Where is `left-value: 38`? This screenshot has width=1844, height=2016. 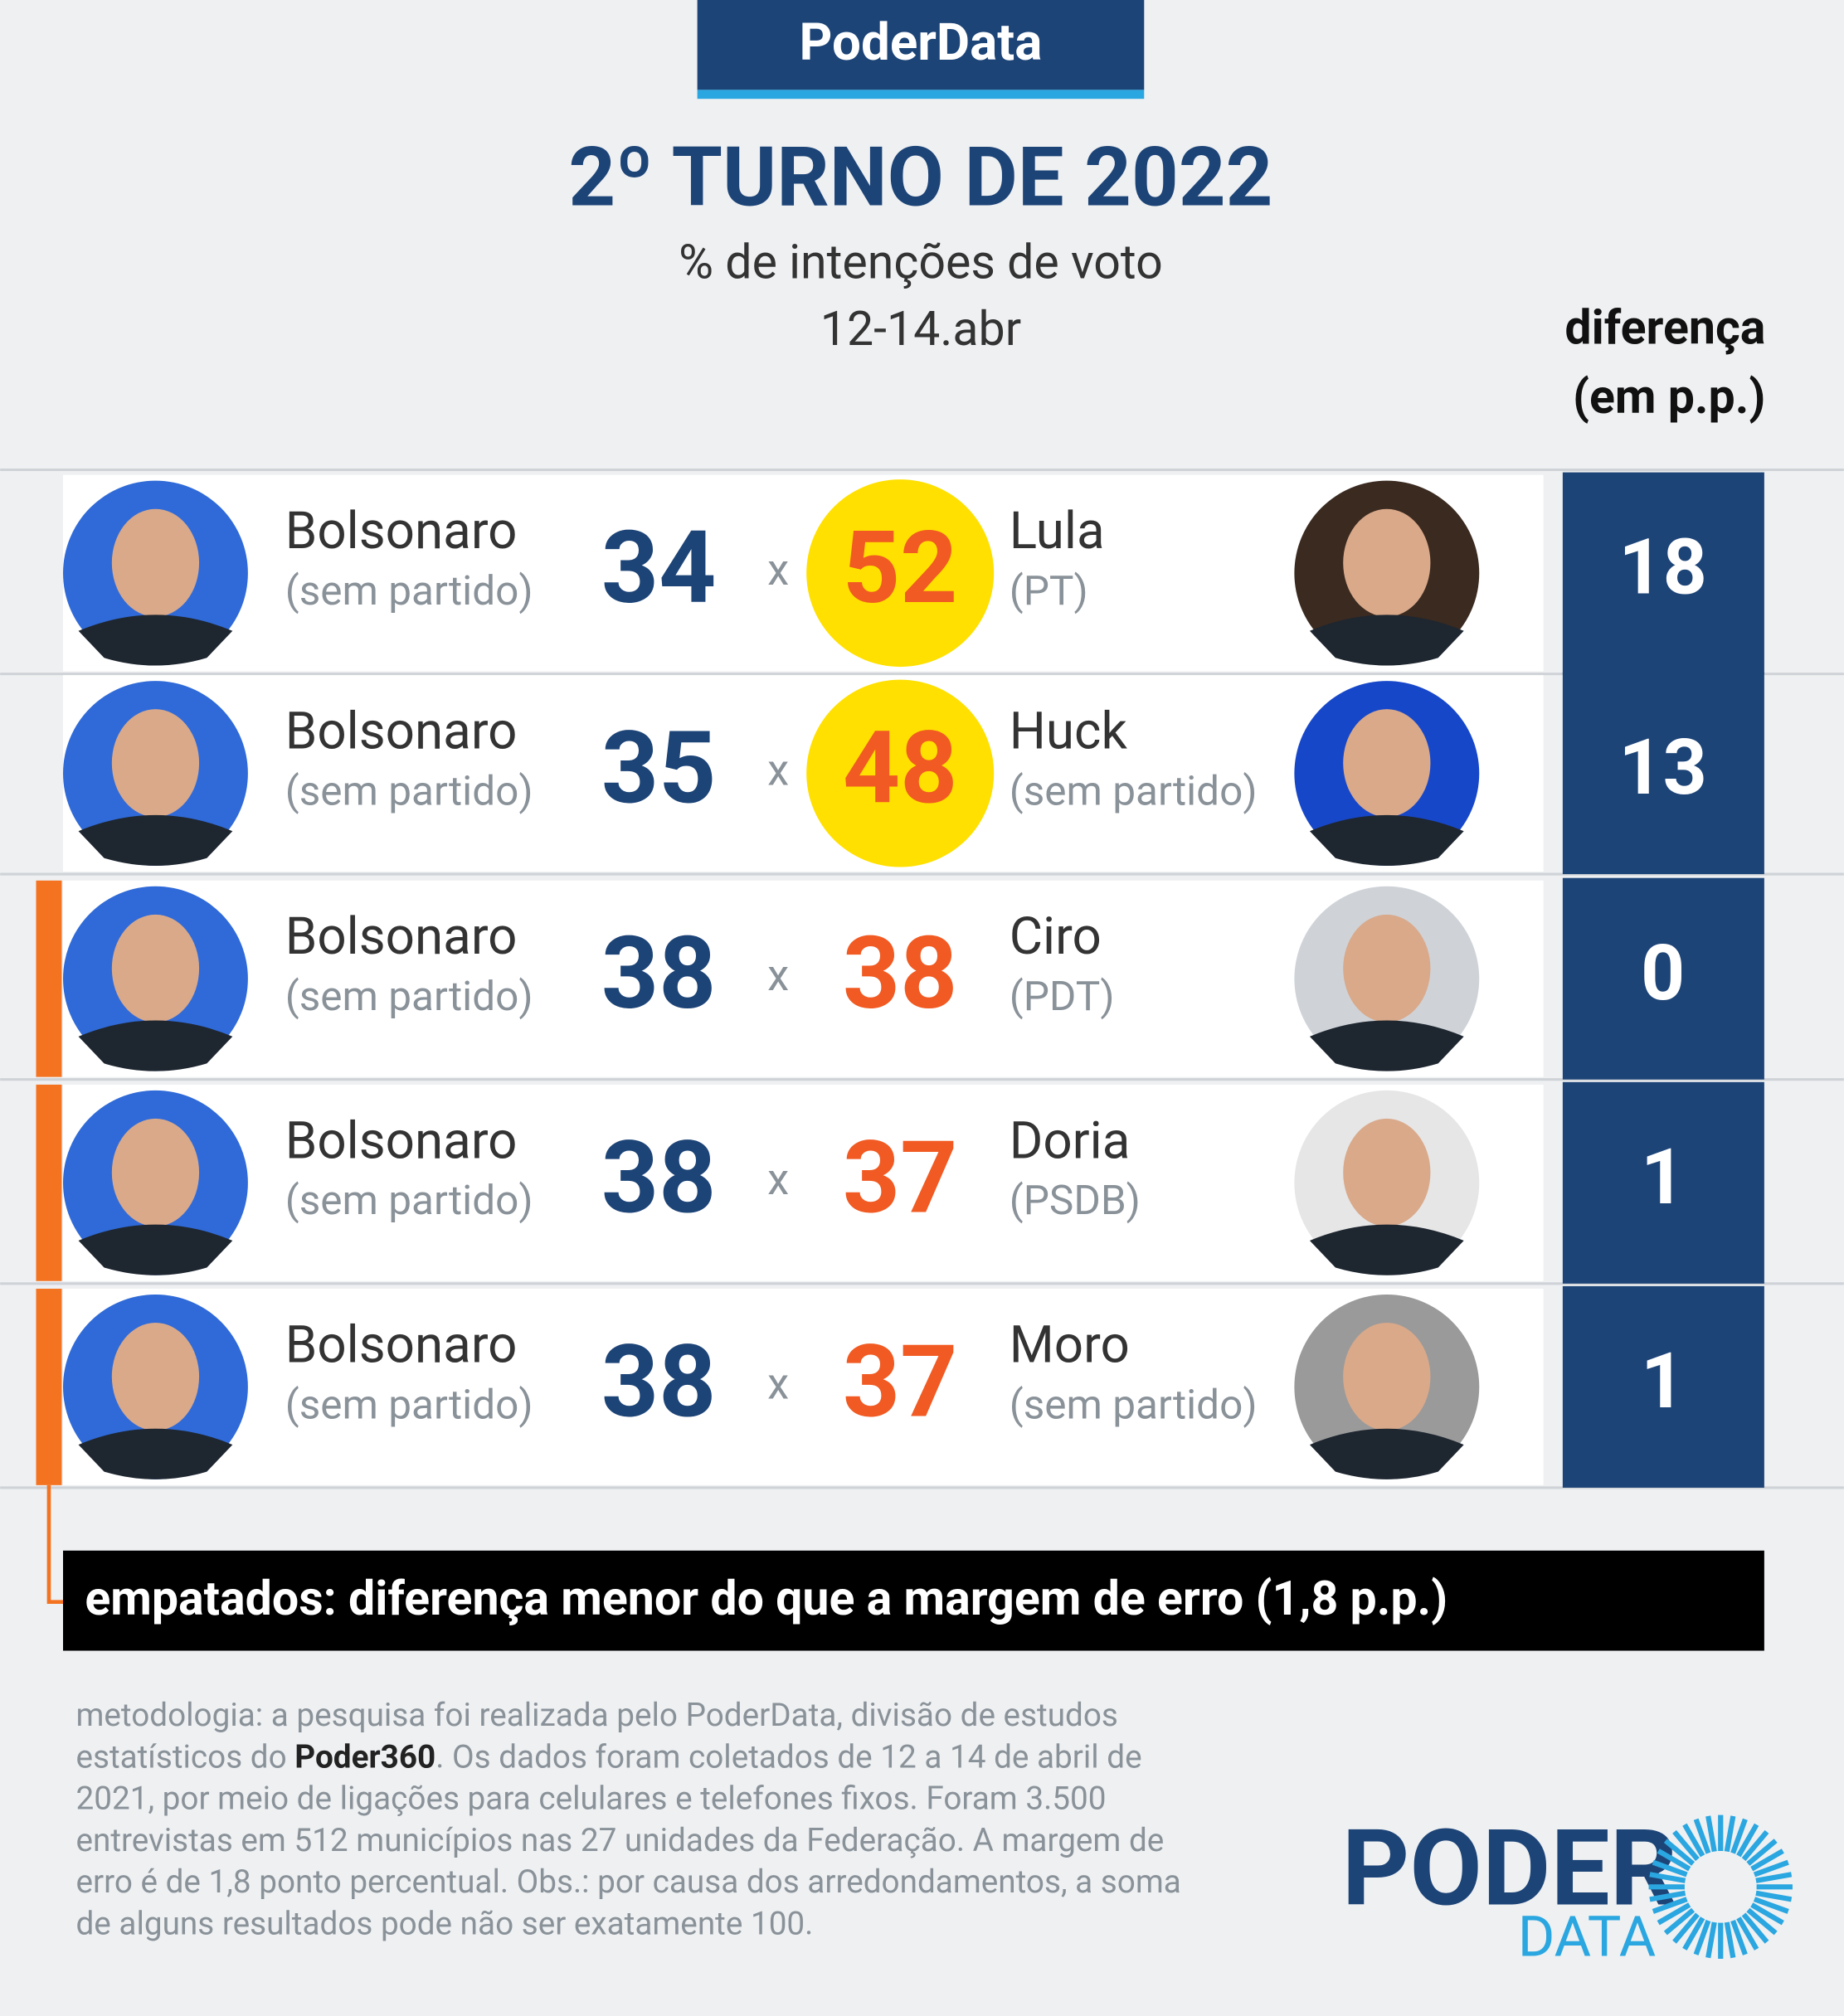
left-value: 38 is located at coordinates (659, 974).